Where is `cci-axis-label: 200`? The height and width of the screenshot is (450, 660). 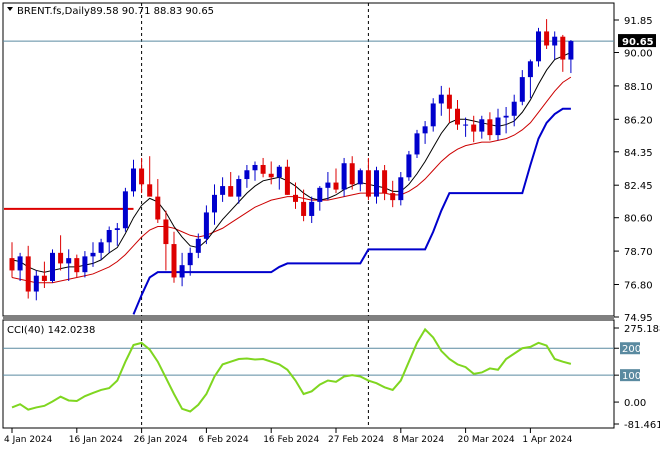 cci-axis-label: 200 is located at coordinates (631, 349).